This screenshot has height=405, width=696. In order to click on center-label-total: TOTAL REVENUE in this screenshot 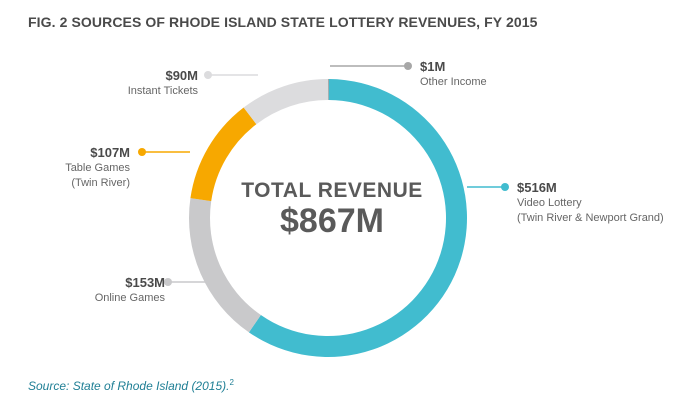, I will do `click(332, 190)`.